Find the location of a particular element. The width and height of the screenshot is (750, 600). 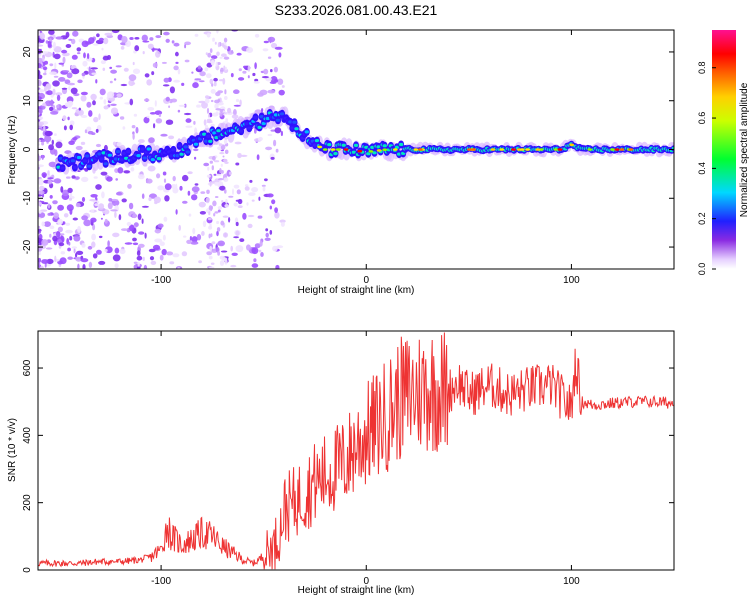

spectrogram-xlabel: Height of straight line (km) is located at coordinates (356, 290).